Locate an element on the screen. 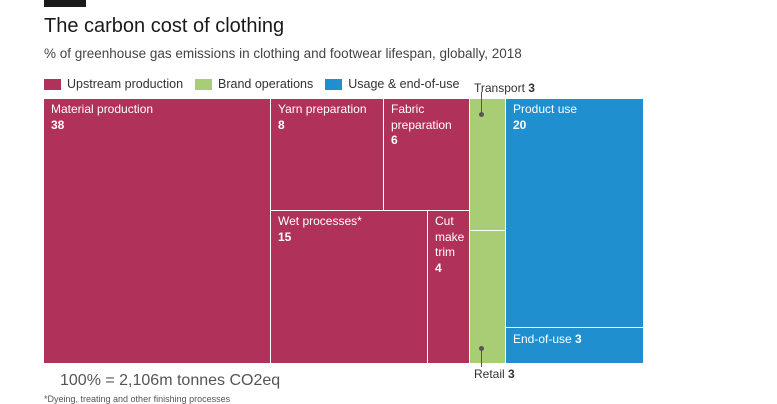  cell-label: Cut make trim is located at coordinates (450, 236).